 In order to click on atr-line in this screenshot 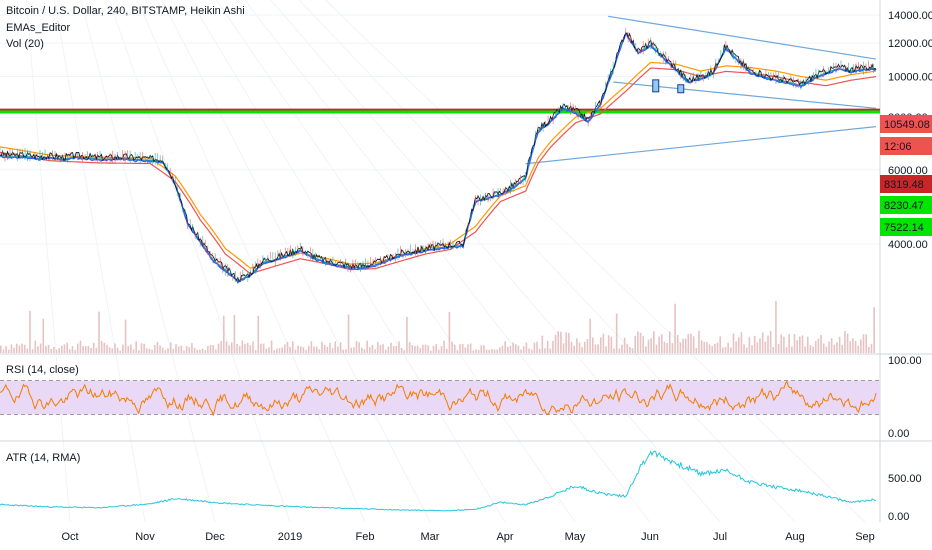, I will do `click(438, 481)`.